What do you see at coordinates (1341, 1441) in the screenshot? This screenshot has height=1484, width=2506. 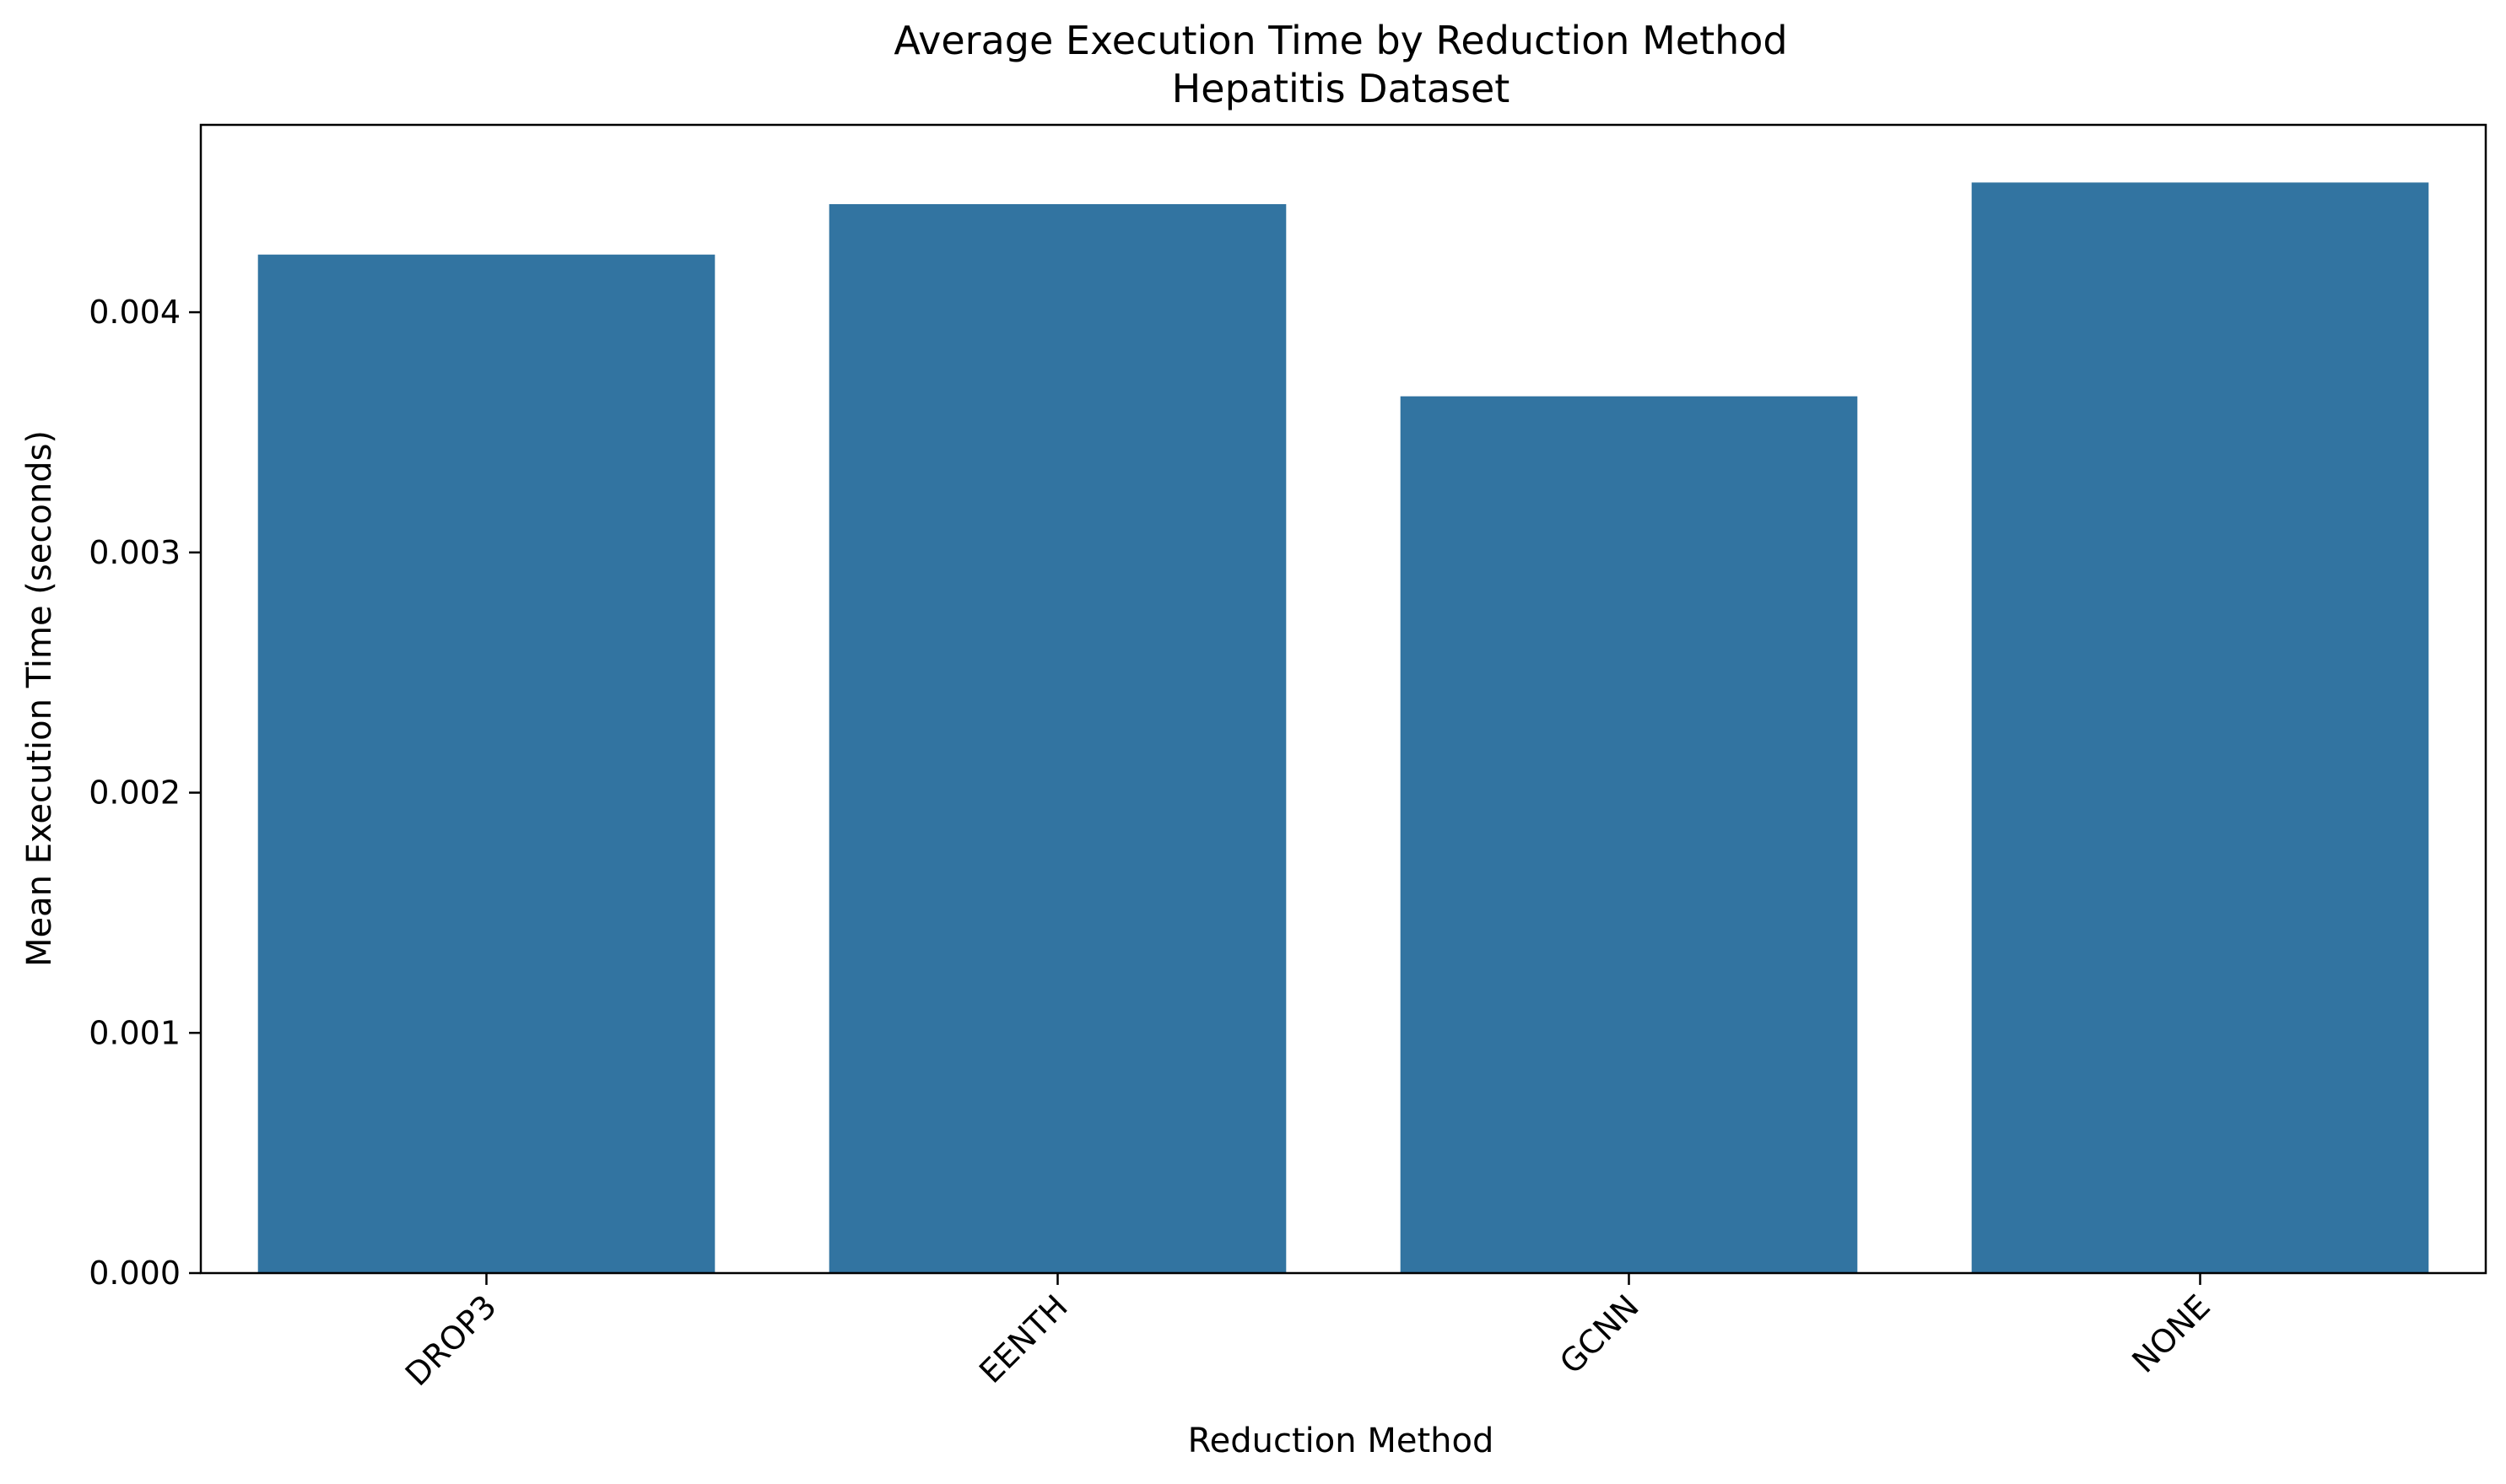 I see `x-axis-label: Reduction Method` at bounding box center [1341, 1441].